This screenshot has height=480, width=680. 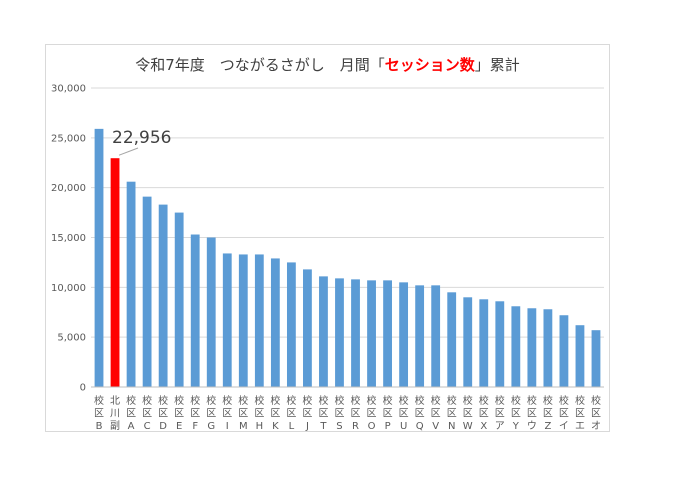 What do you see at coordinates (260, 65) in the screenshot?
I see `title-text: 令和7年度 つながるさがし 月間「` at bounding box center [260, 65].